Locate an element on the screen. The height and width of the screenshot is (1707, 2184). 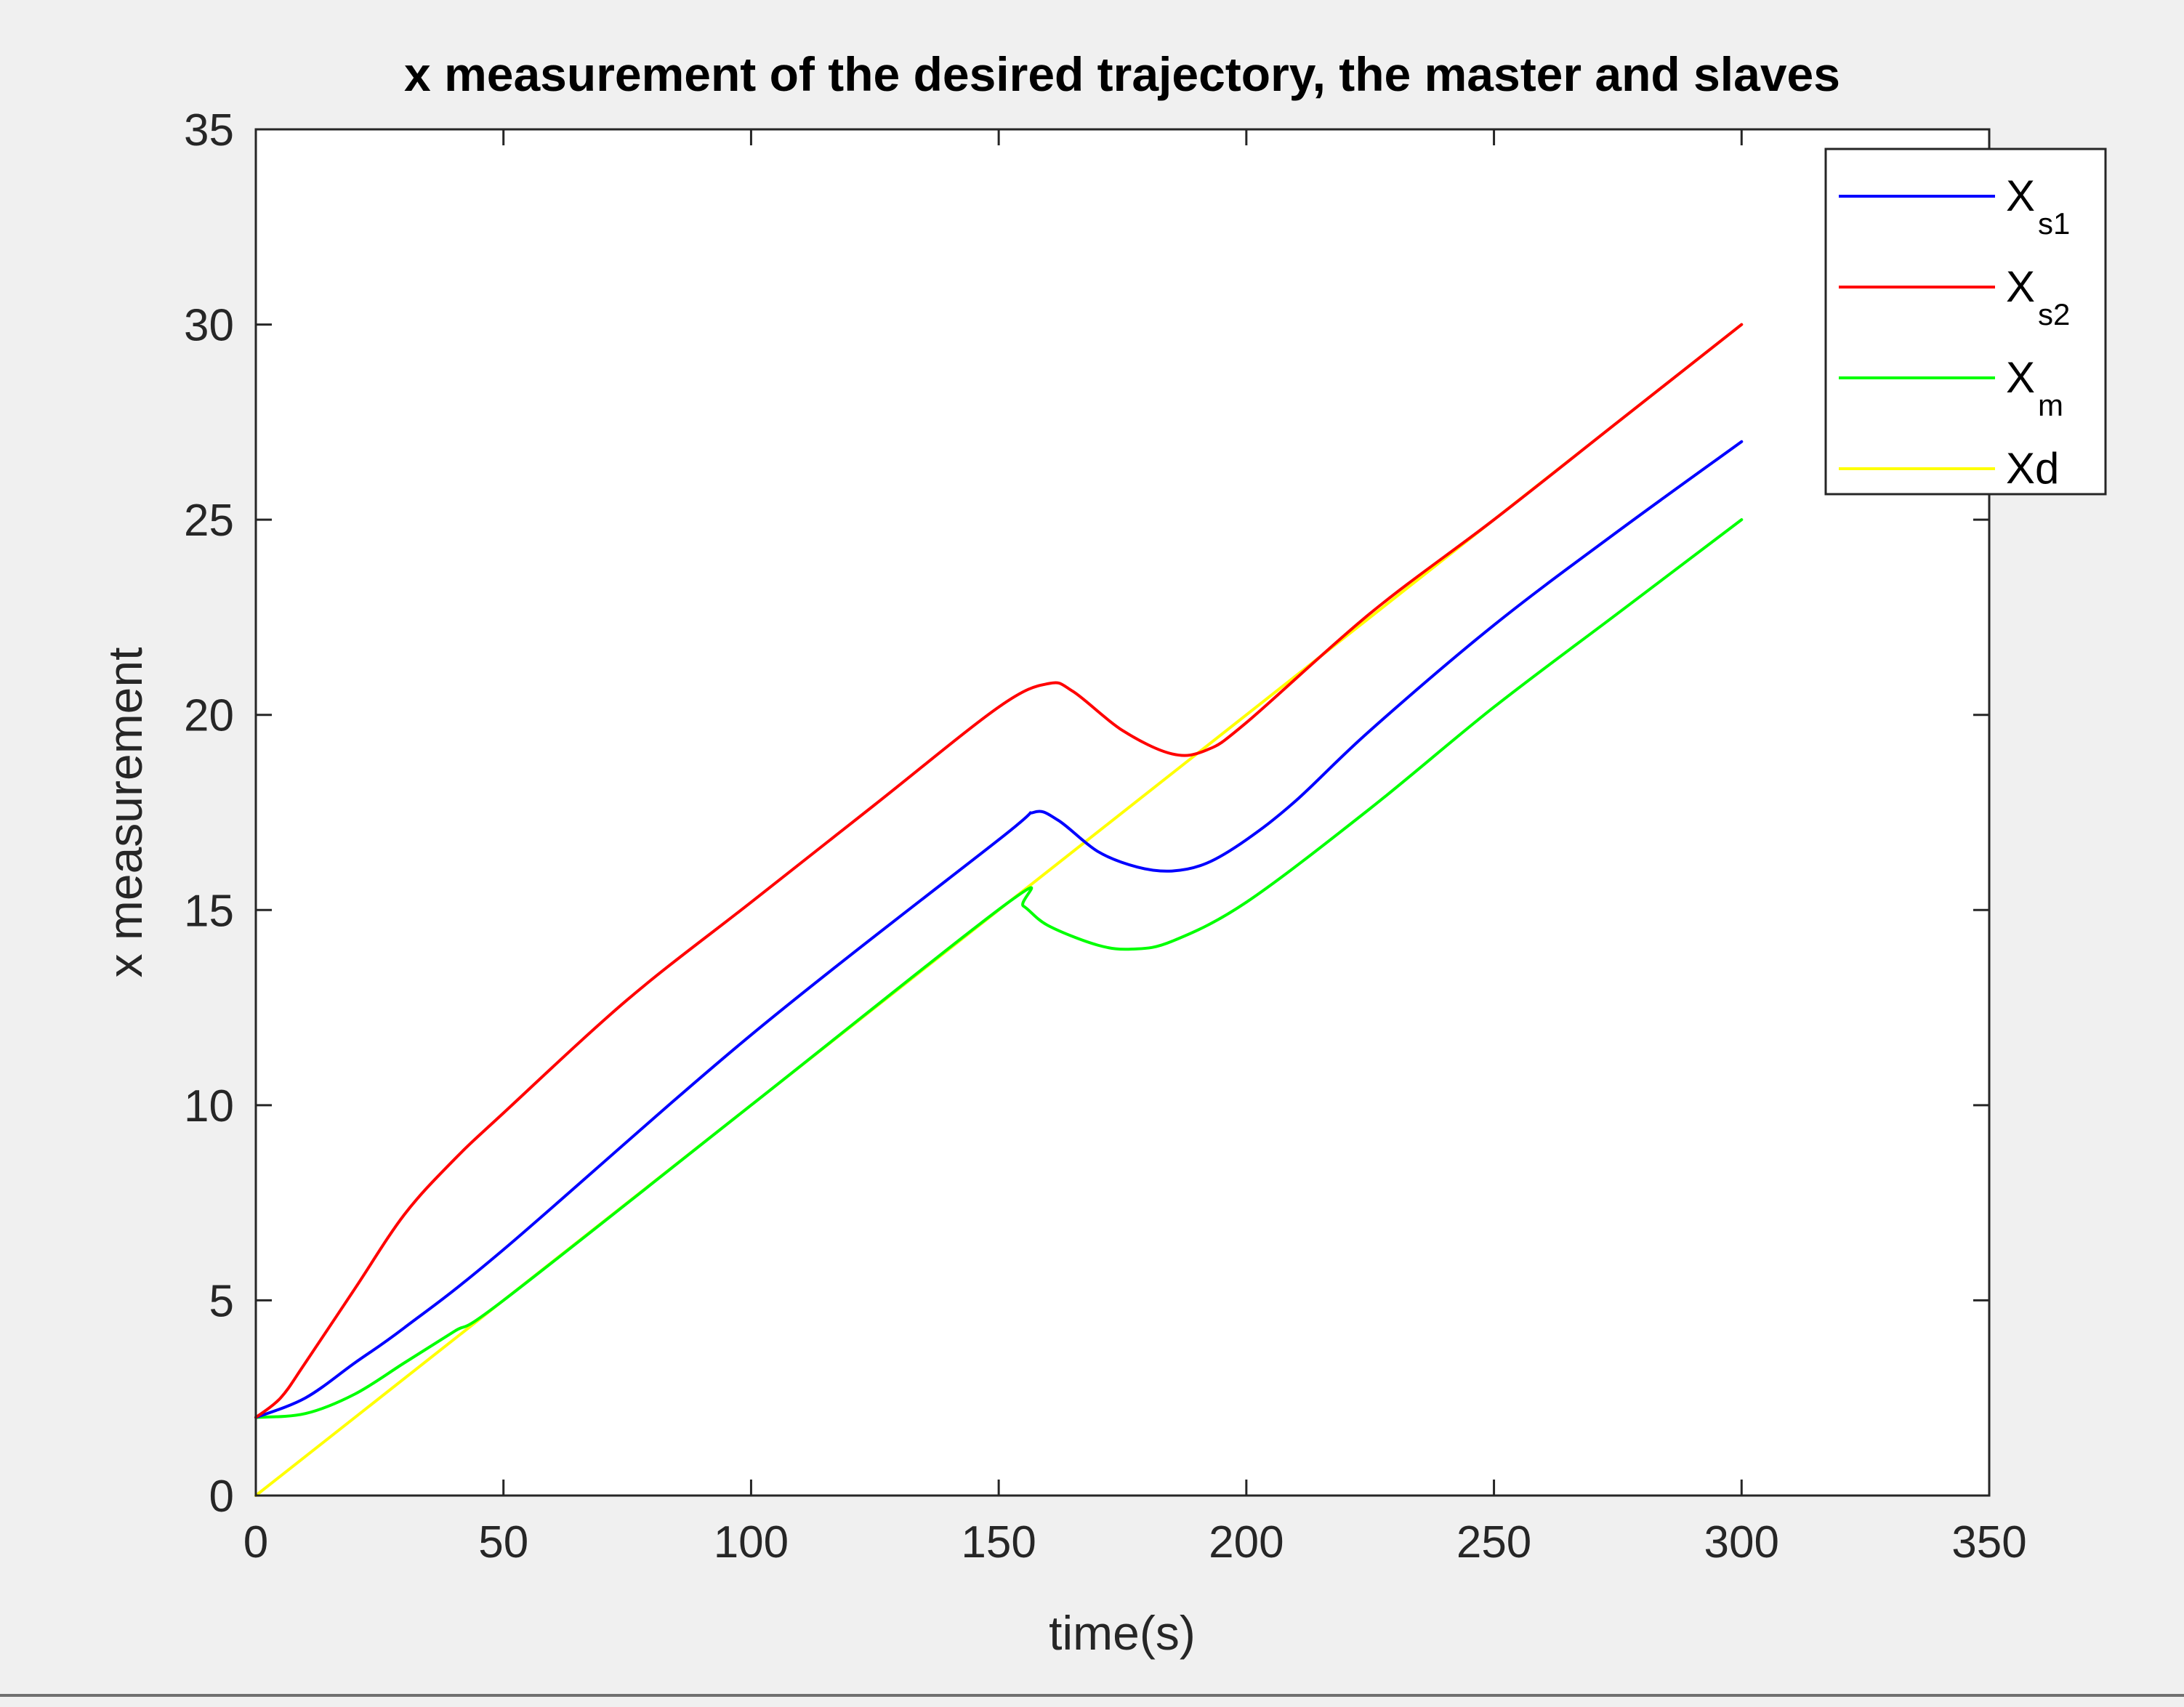
x-tick-label: 100 is located at coordinates (751, 1542).